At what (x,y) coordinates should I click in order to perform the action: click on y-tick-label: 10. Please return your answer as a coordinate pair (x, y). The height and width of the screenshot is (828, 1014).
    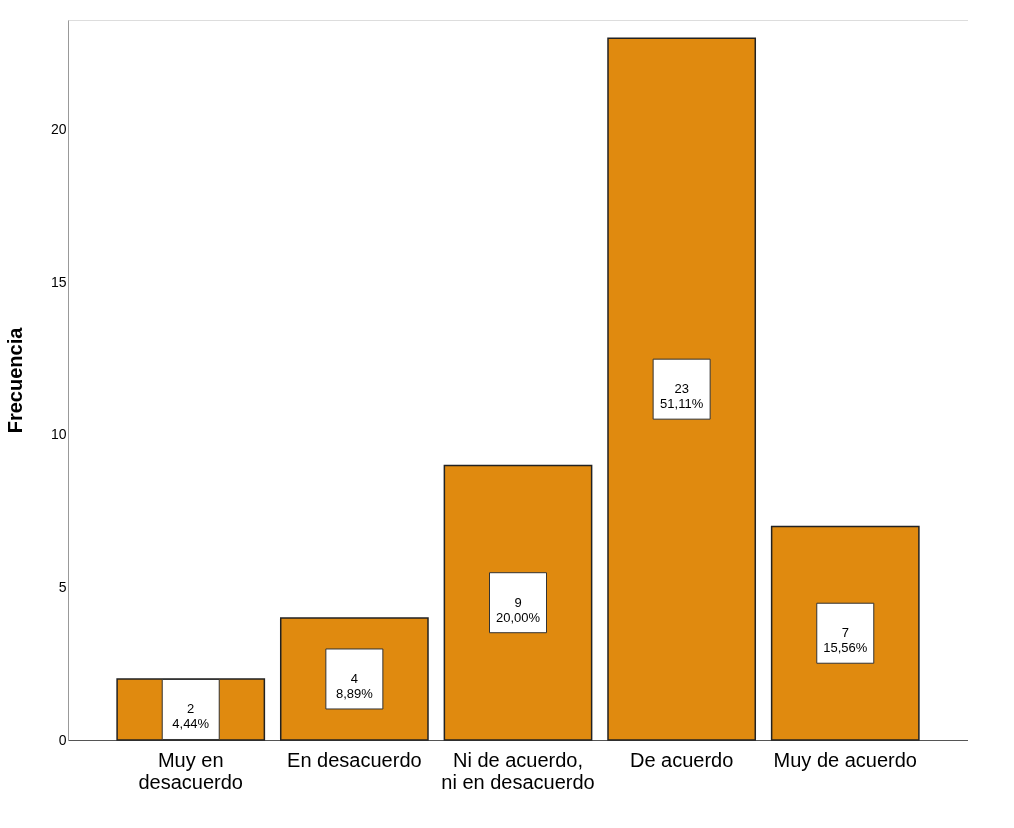
    Looking at the image, I should click on (58, 434).